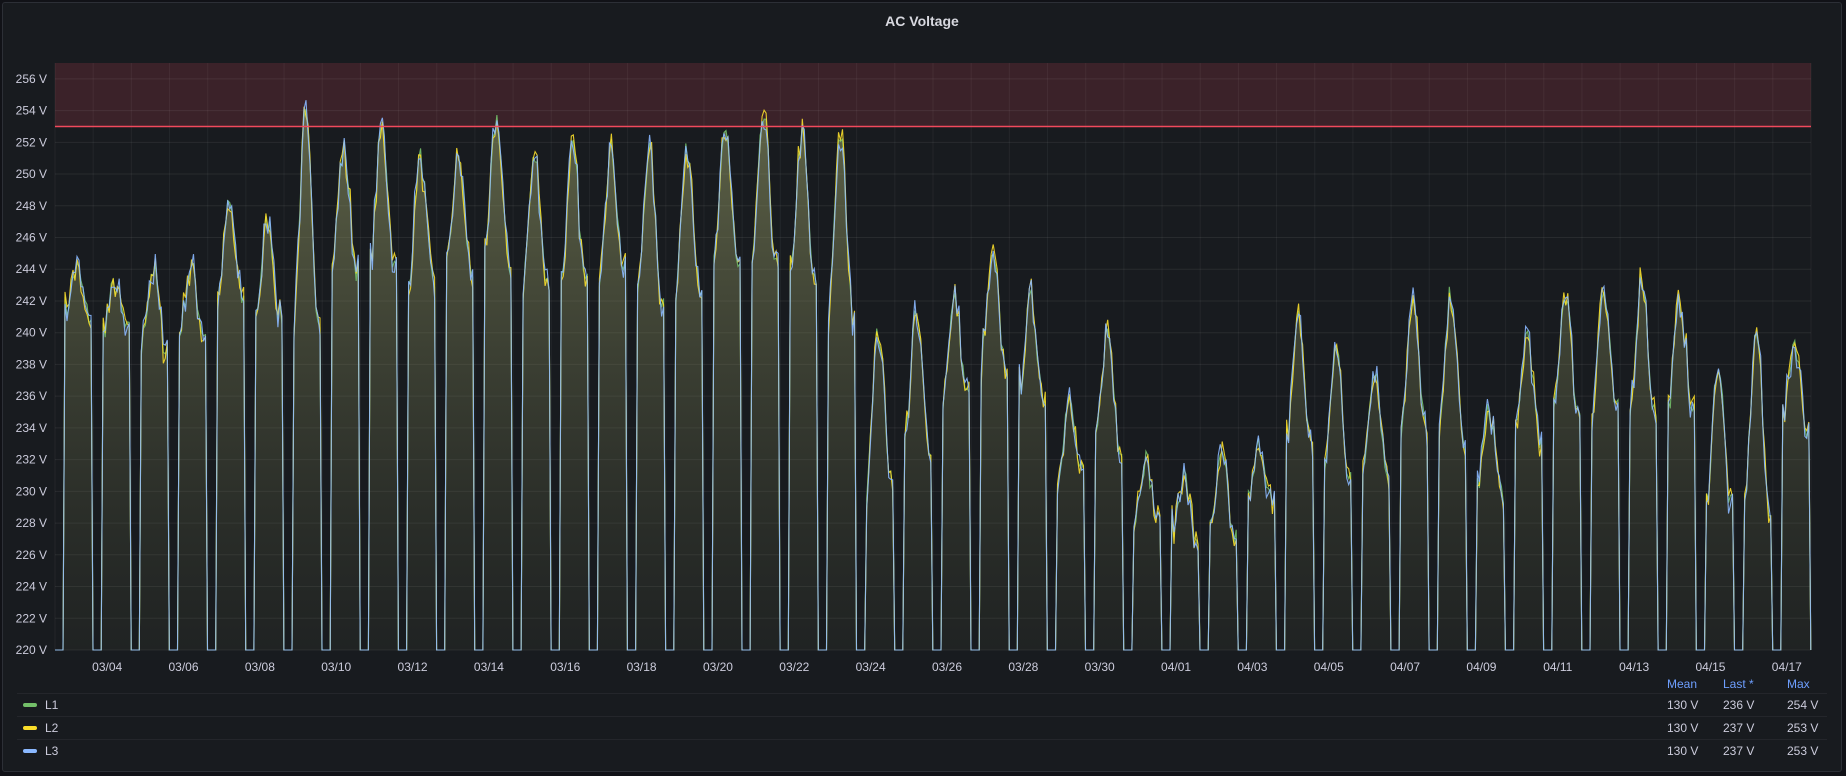 This screenshot has width=1846, height=776. Describe the element at coordinates (1710, 666) in the screenshot. I see `x-tick-label: 04/15` at that location.